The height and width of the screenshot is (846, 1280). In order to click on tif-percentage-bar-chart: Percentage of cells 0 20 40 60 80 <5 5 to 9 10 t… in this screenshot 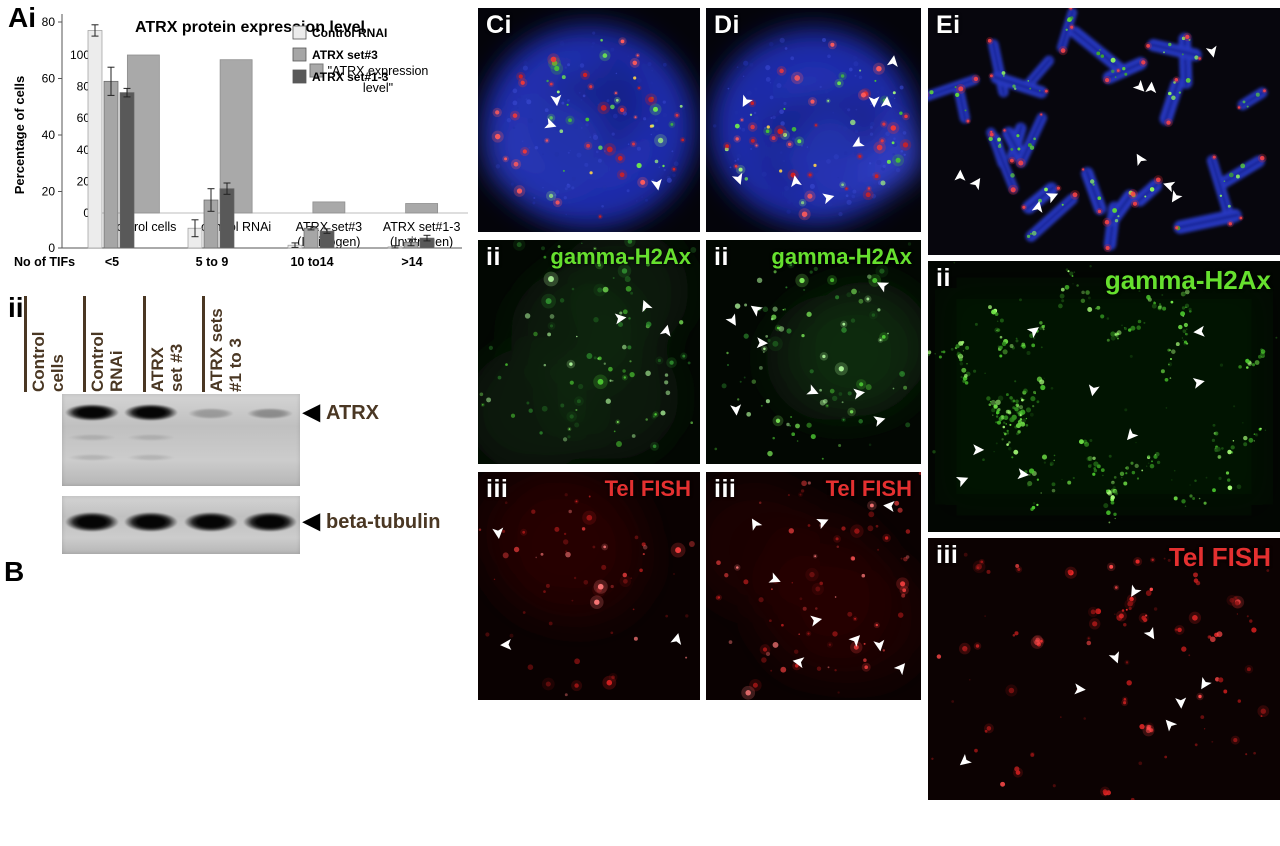, I will do `click(237, 141)`.